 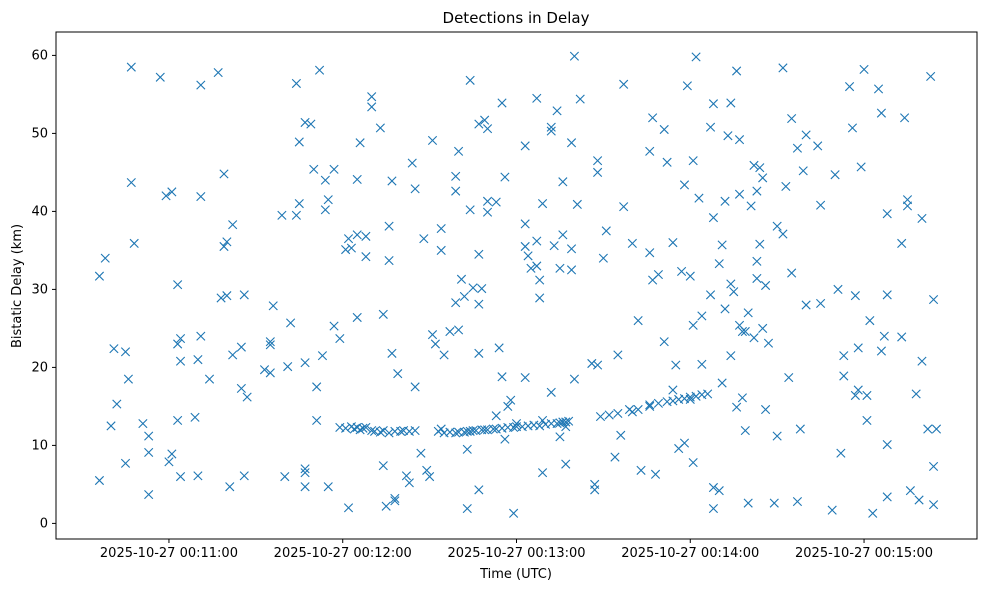 What do you see at coordinates (169, 553) in the screenshot?
I see `x-tick-label: 2025-10-27 00:11:00` at bounding box center [169, 553].